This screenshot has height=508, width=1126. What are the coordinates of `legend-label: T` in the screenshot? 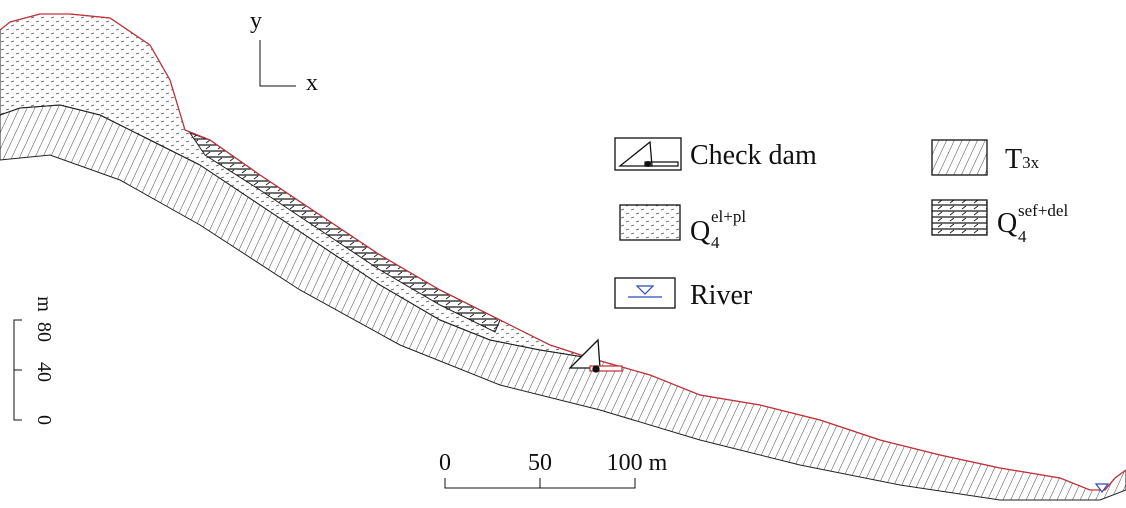 It's located at (1013, 159).